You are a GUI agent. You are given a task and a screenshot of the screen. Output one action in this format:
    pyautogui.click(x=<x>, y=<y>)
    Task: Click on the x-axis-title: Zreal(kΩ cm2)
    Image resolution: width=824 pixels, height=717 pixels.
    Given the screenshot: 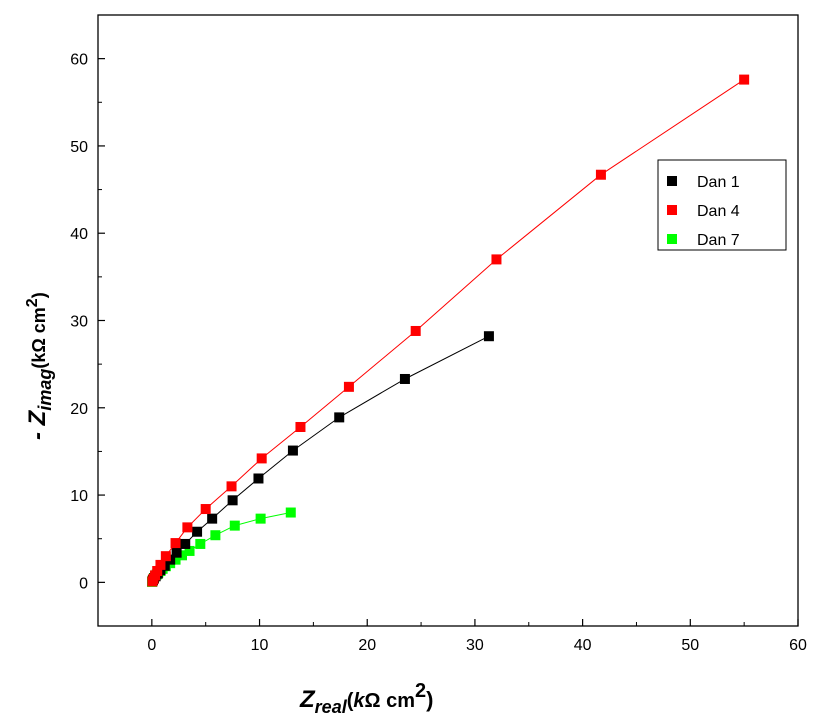 What is the action you would take?
    pyautogui.click(x=366, y=698)
    